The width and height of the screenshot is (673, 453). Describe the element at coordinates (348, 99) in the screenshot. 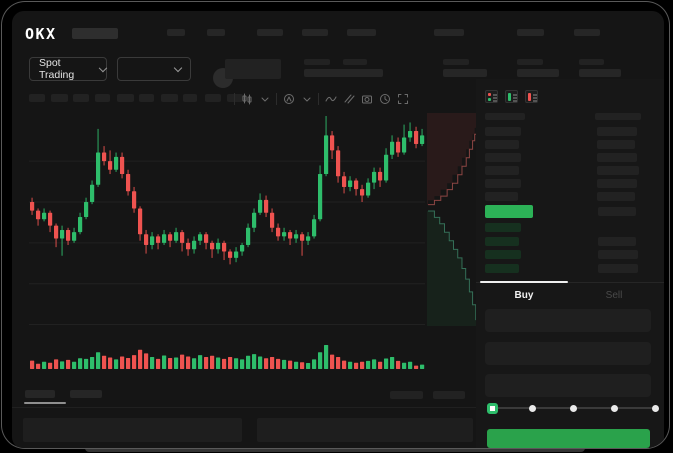

I see `compare-icon` at that location.